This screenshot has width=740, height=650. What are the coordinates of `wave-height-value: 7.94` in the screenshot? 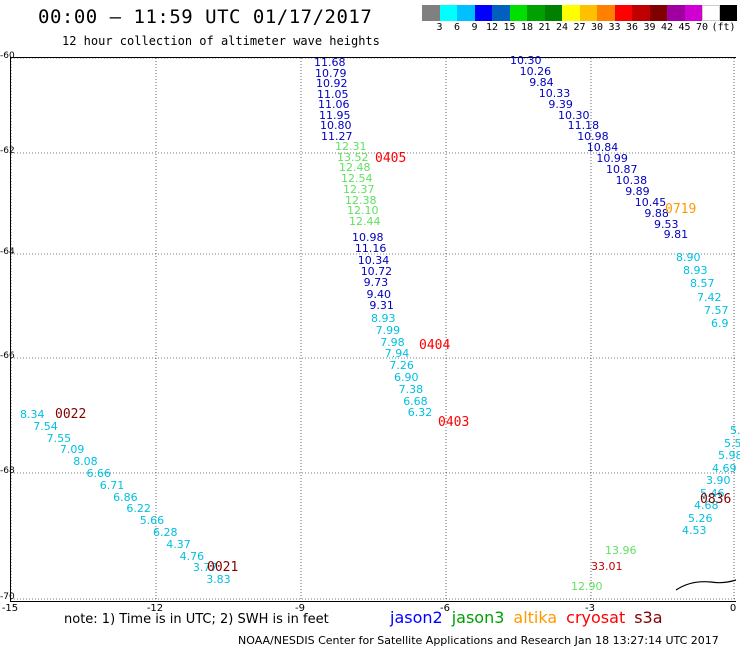 It's located at (397, 354).